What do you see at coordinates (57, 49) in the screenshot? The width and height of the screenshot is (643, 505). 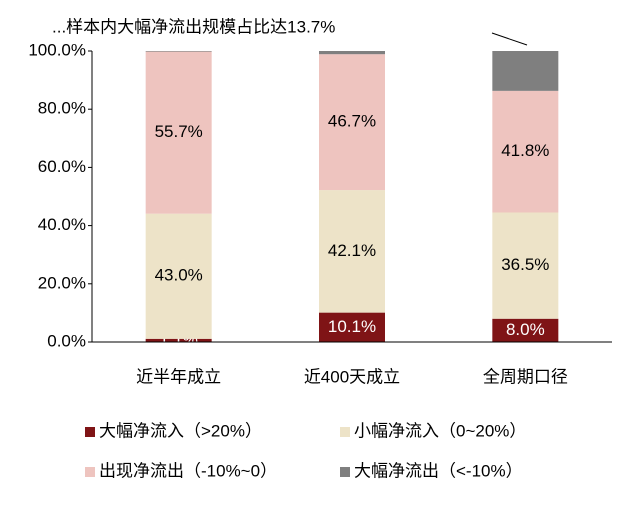 I see `y-tick-label: 100.0%` at bounding box center [57, 49].